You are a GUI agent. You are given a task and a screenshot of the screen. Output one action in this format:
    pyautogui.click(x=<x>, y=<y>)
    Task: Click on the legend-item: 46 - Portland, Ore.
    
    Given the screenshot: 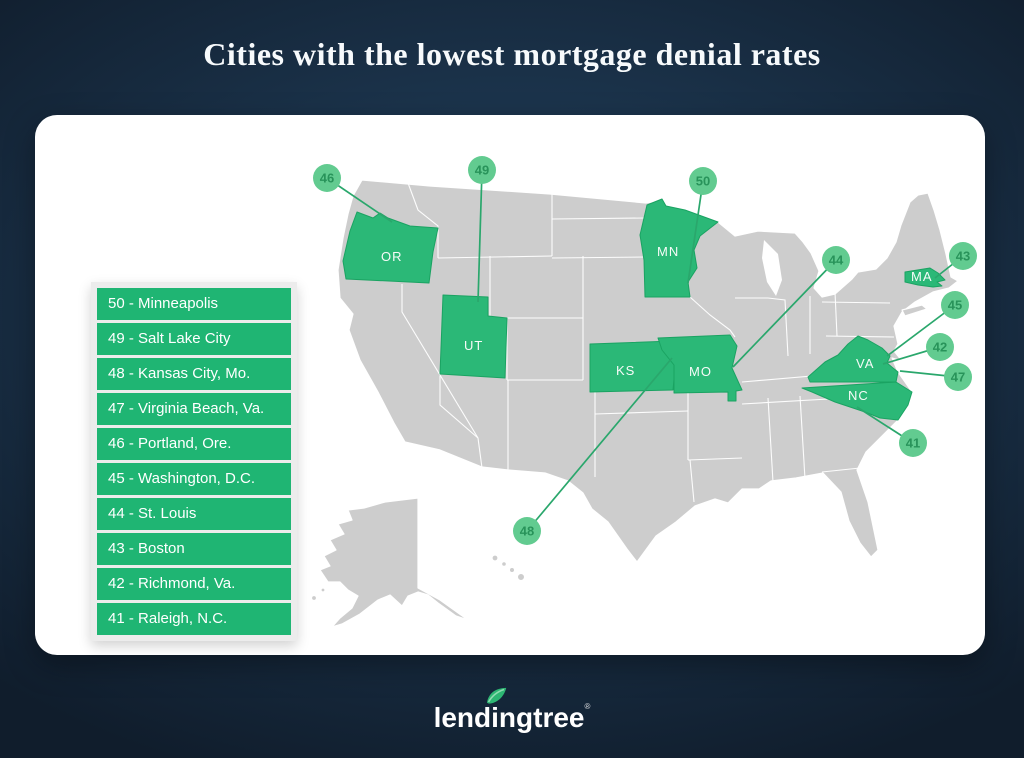 What is the action you would take?
    pyautogui.click(x=194, y=444)
    